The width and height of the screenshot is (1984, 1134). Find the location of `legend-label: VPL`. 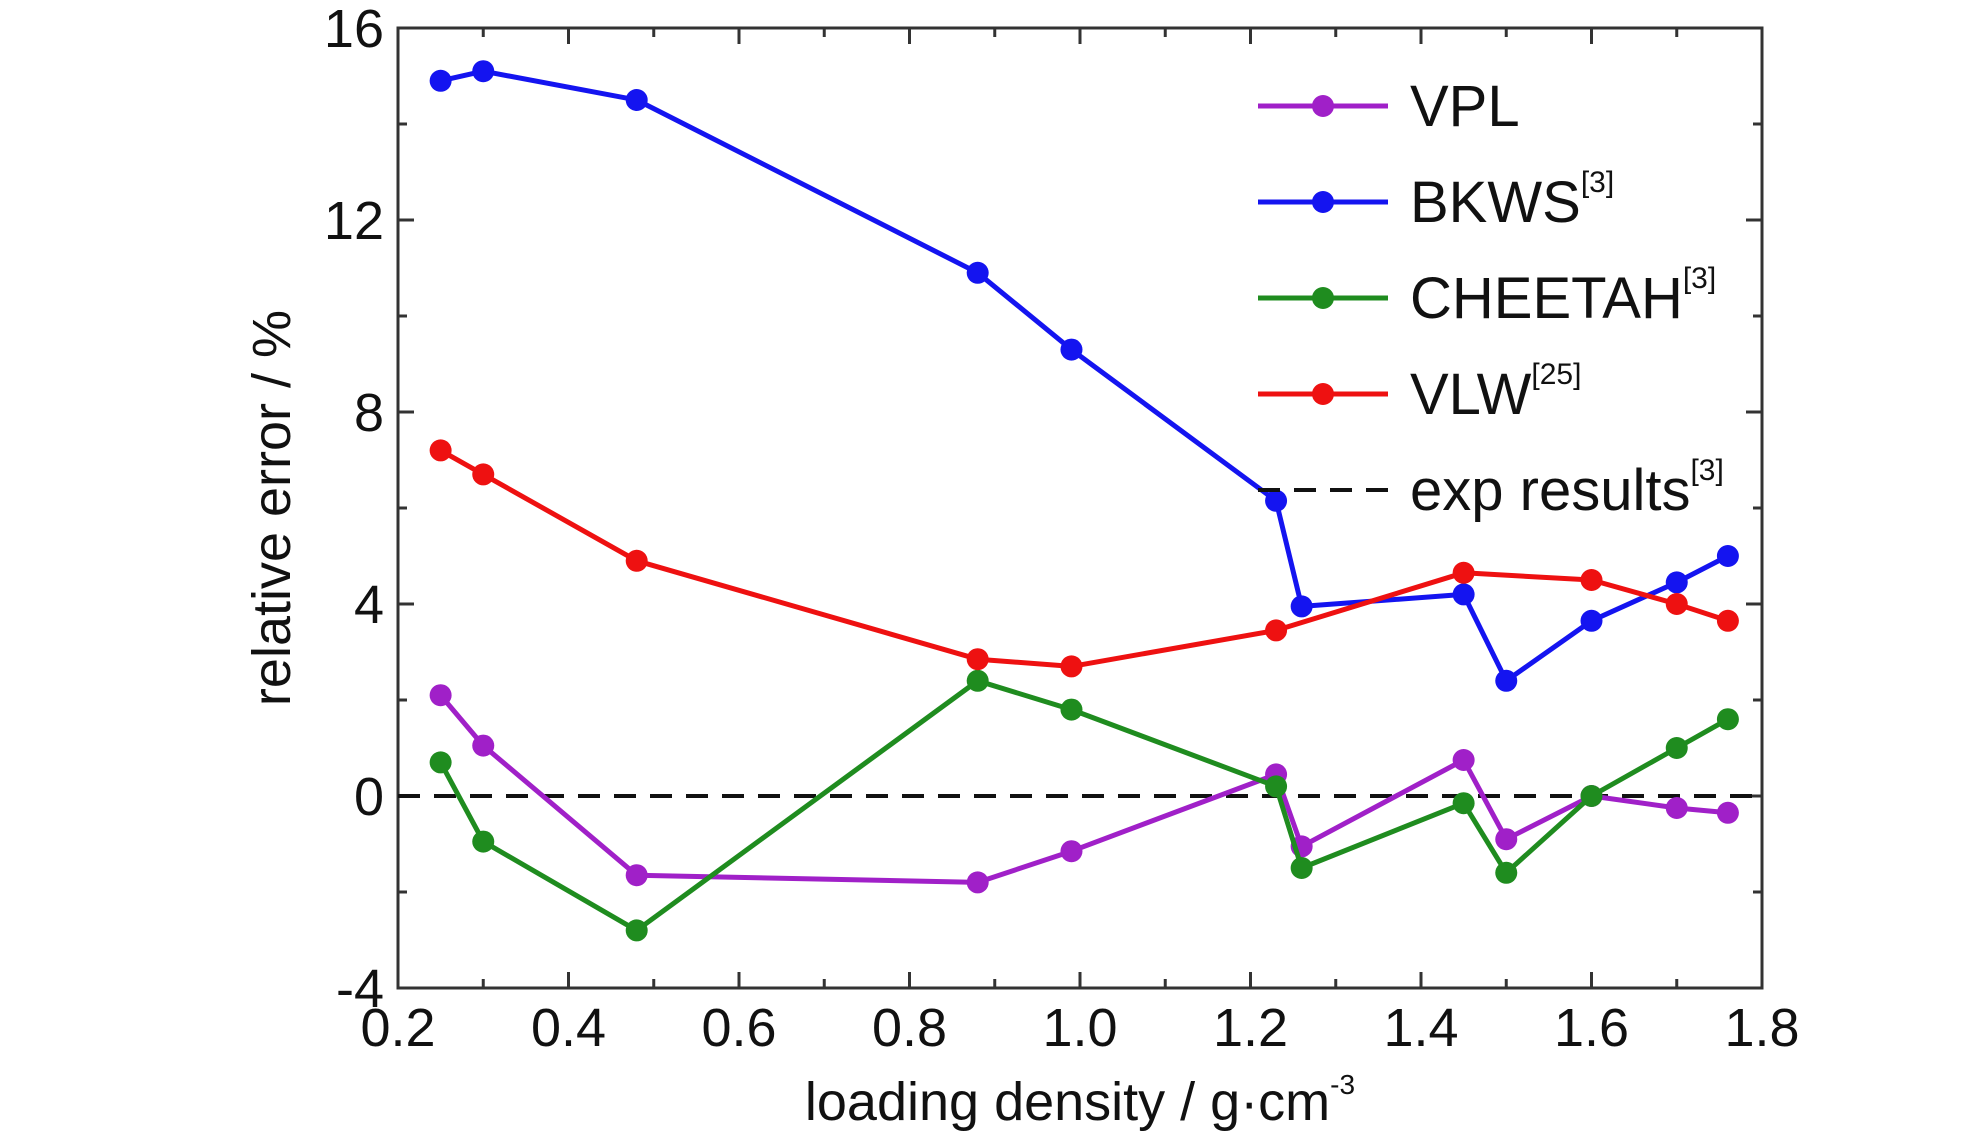

legend-label: VPL is located at coordinates (1465, 106).